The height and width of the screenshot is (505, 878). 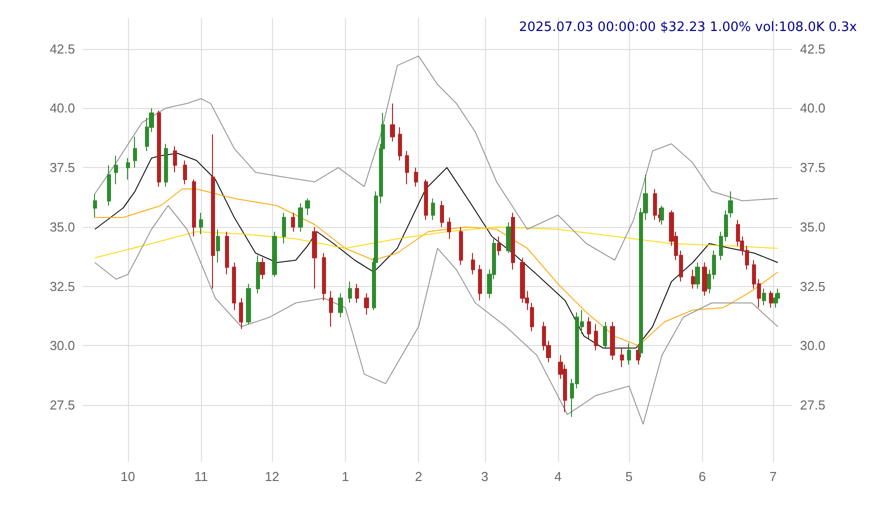 I want to click on y-tick-label: 32.5, so click(x=62, y=286).